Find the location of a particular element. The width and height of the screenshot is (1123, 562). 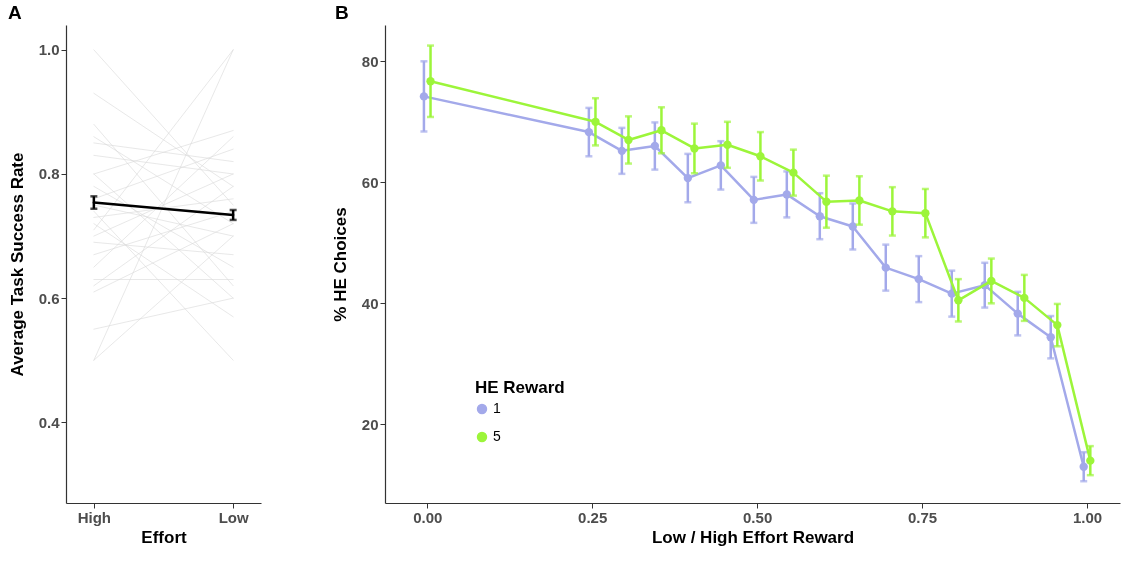

y-tick-label: 20 is located at coordinates (370, 424).